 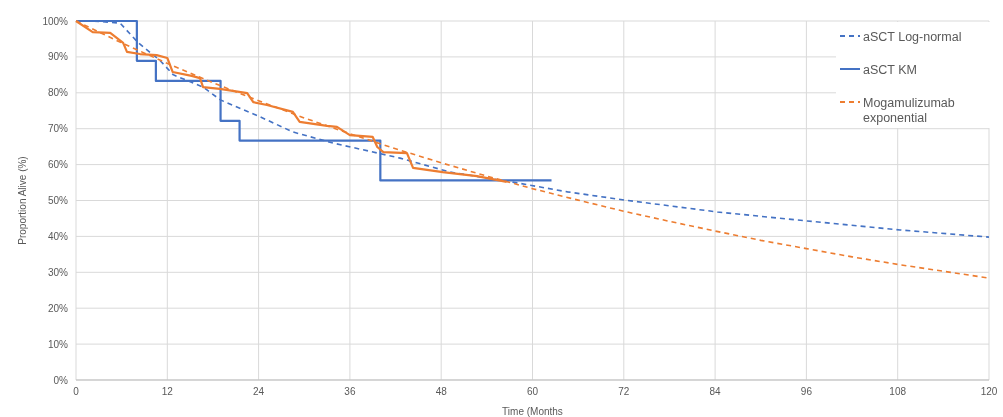 I want to click on y-tick-label: 0%, so click(x=61, y=380).